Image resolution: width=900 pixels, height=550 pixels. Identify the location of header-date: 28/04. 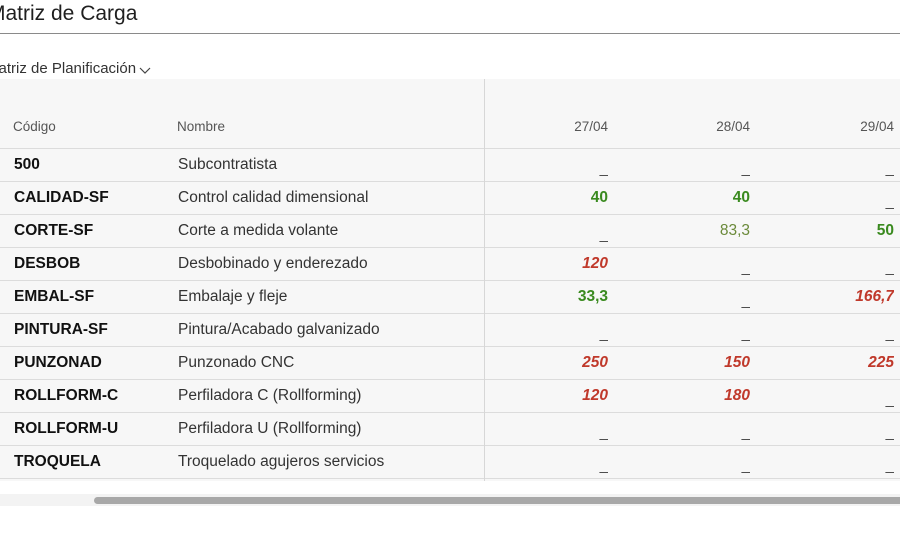
(733, 126).